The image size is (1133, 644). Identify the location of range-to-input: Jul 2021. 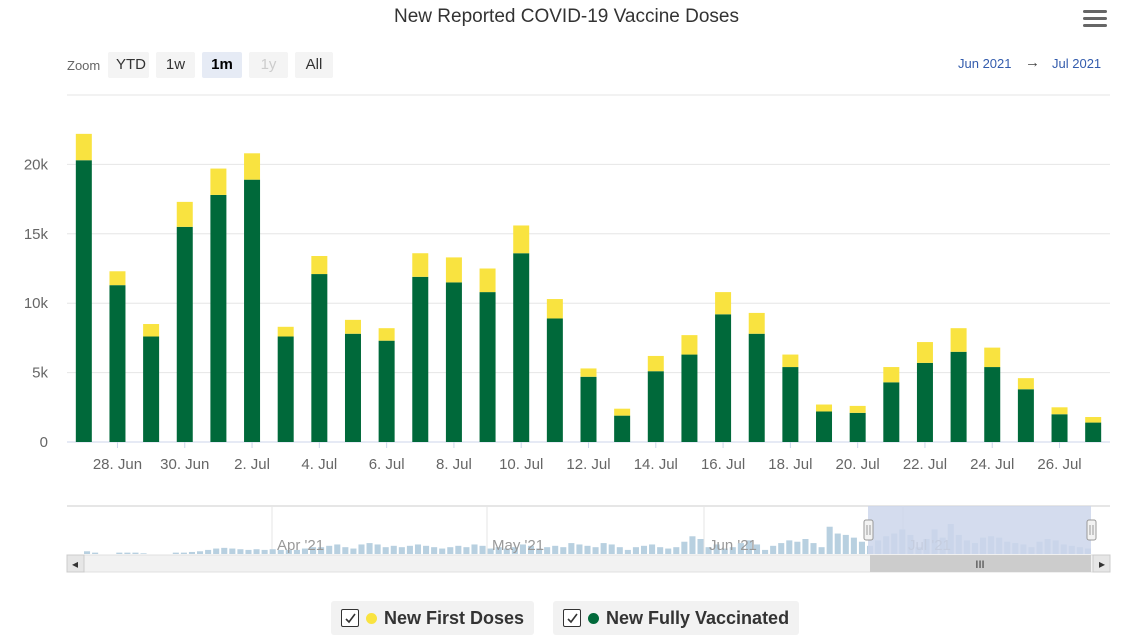
(1077, 63).